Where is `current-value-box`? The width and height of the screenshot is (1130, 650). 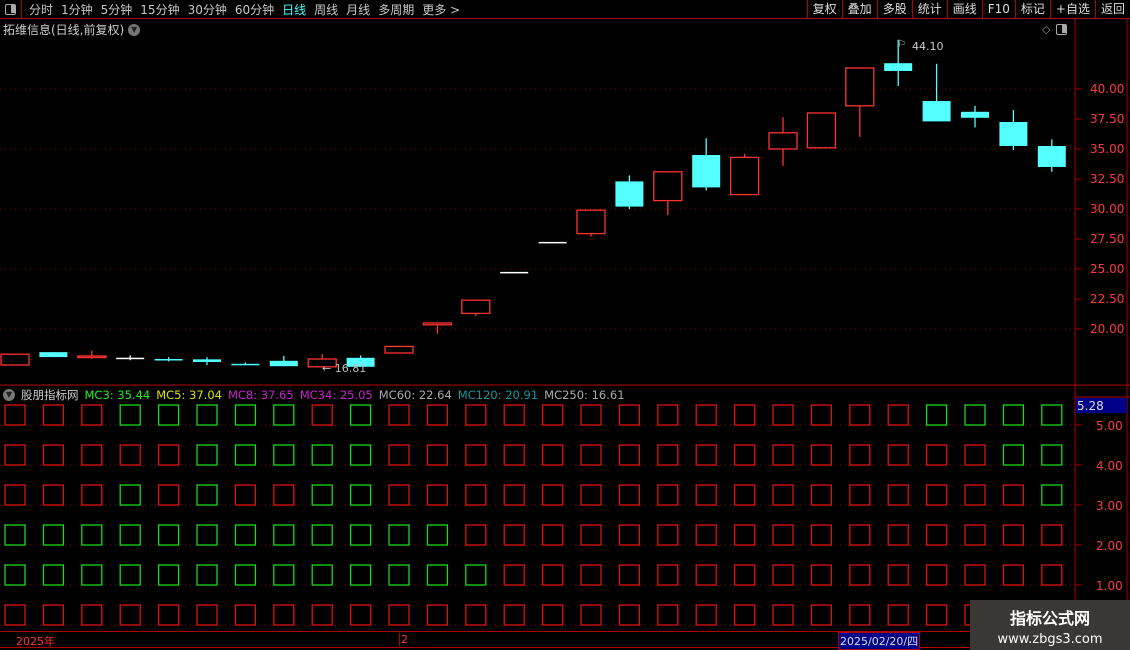
current-value-box is located at coordinates (1101, 405).